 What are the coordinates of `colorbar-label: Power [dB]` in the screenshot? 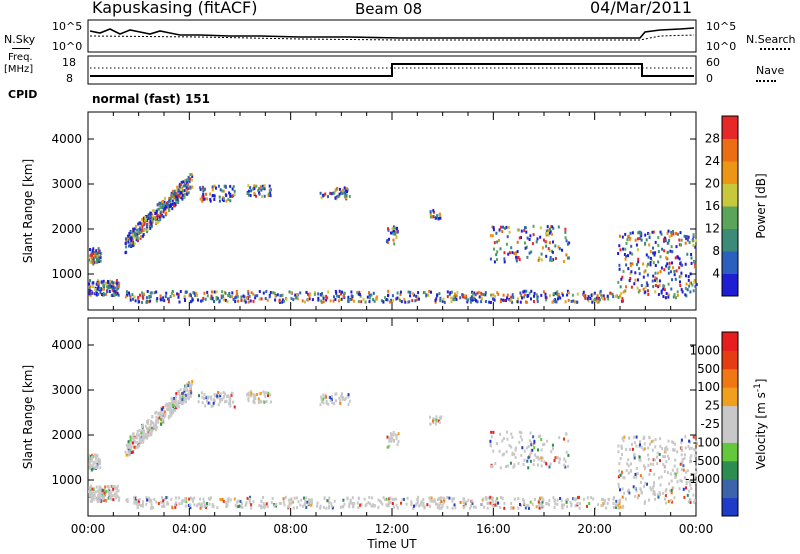 It's located at (761, 205).